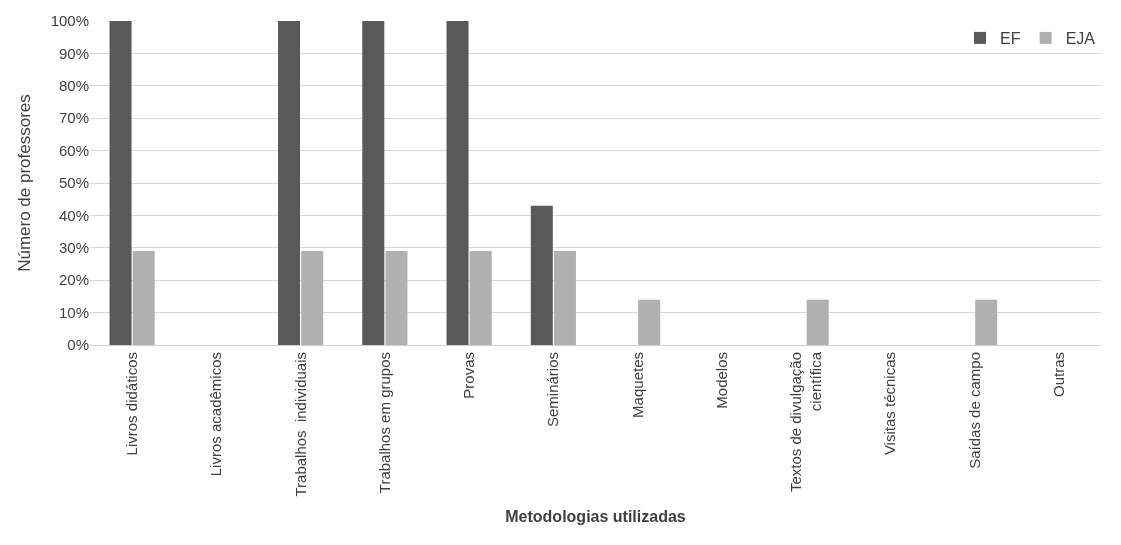  Describe the element at coordinates (73, 215) in the screenshot. I see `y-tick-label: 40%` at that location.